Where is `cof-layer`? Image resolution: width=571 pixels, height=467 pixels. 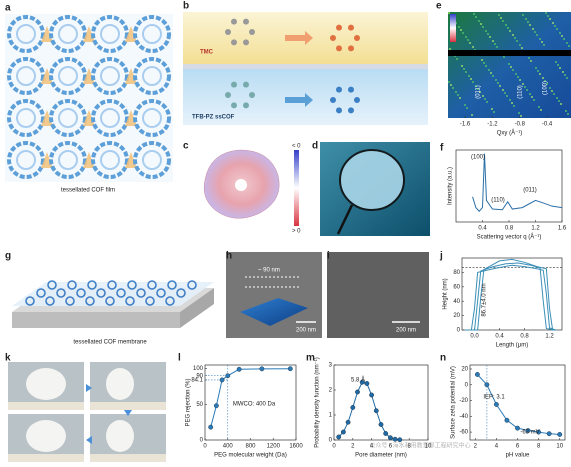 cof-layer is located at coordinates (113, 294).